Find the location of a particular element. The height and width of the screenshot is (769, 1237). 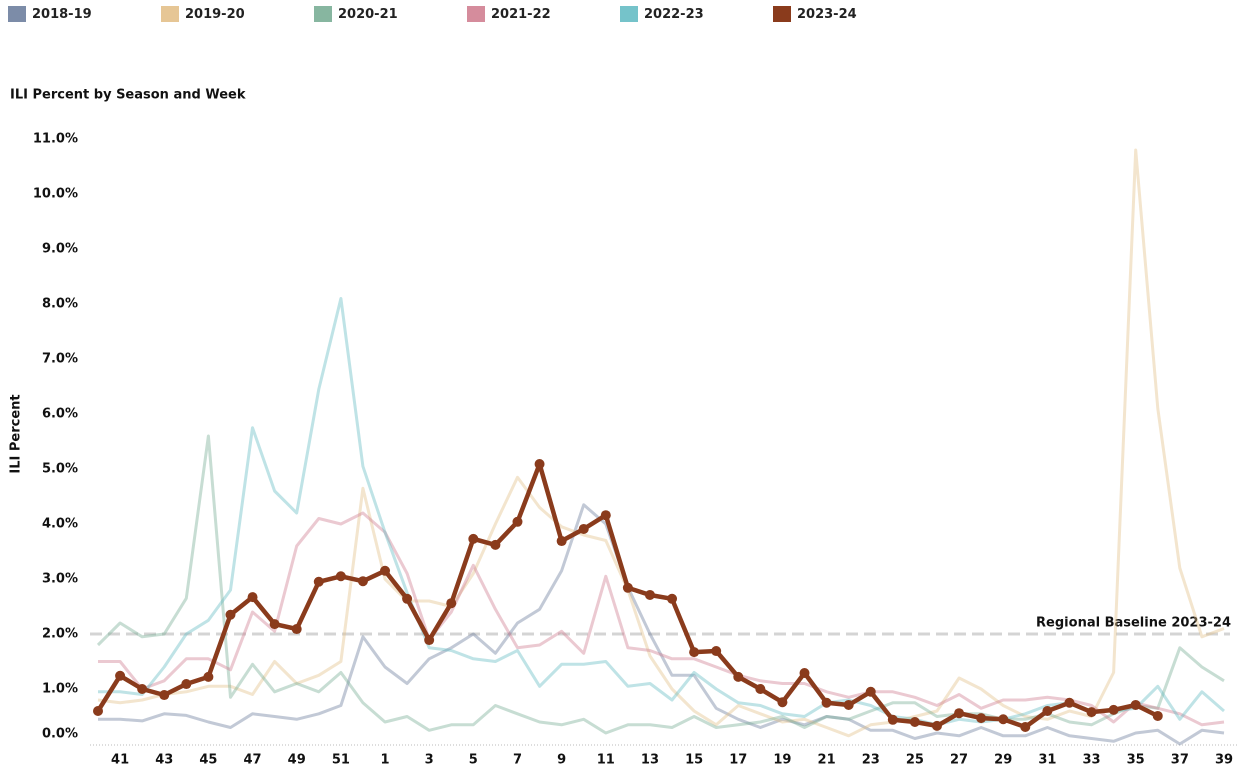

x-tick-label: 17 is located at coordinates (738, 760).